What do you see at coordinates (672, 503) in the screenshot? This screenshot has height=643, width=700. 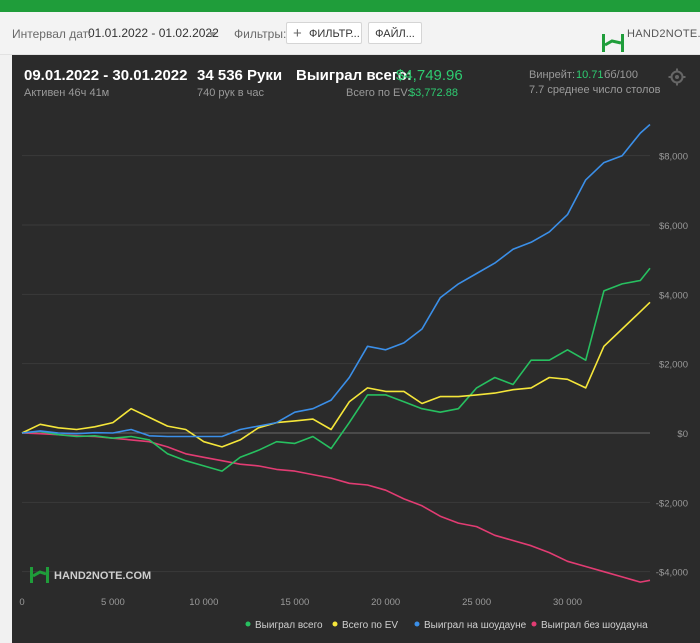 I see `y-tick-label: -$2,000` at bounding box center [672, 503].